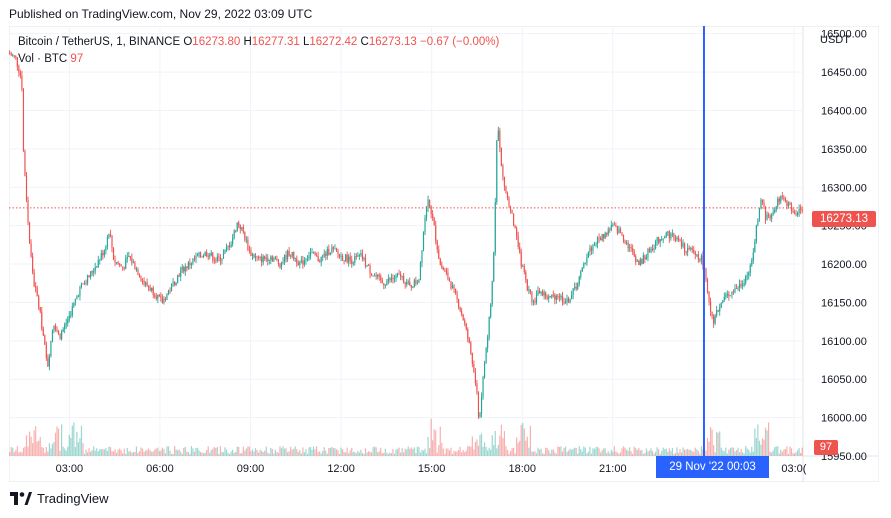 The image size is (891, 518). Describe the element at coordinates (73, 498) in the screenshot. I see `footer-brand: TradingView` at that location.